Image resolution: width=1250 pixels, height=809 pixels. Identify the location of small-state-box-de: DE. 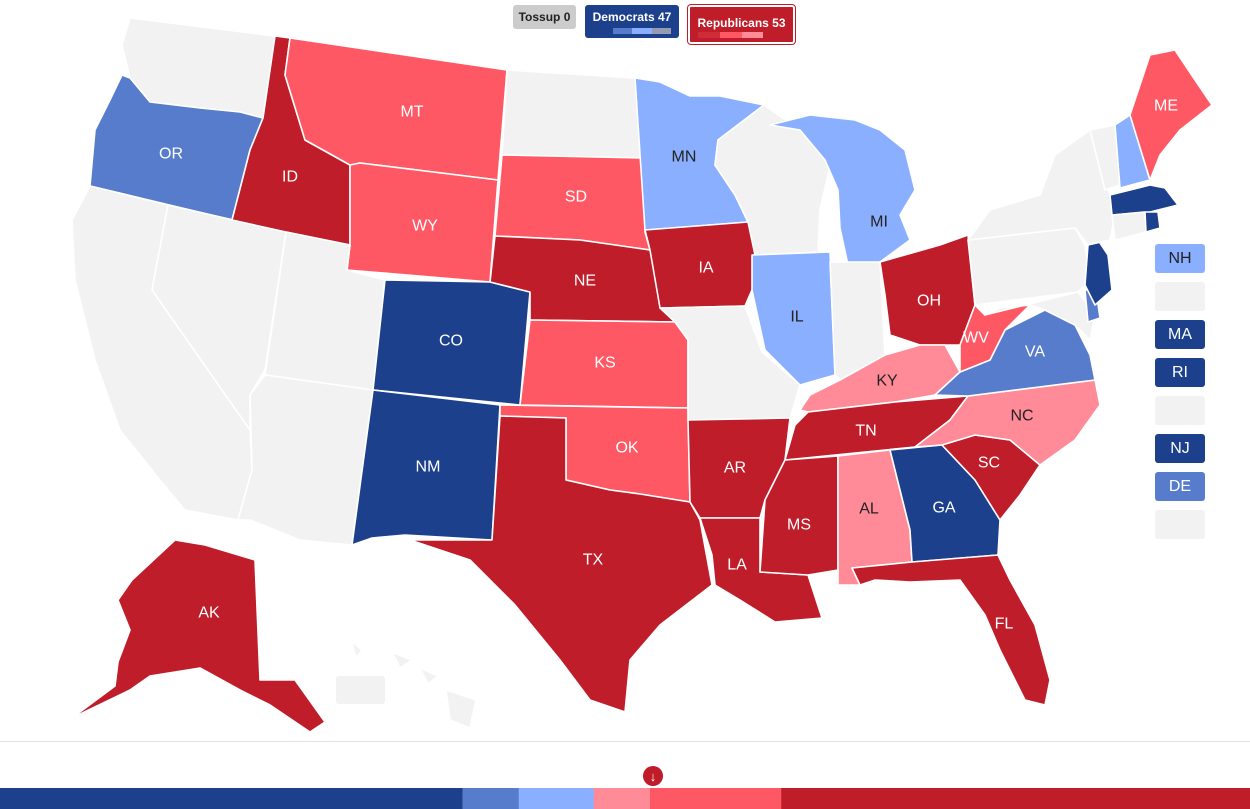
(1180, 486).